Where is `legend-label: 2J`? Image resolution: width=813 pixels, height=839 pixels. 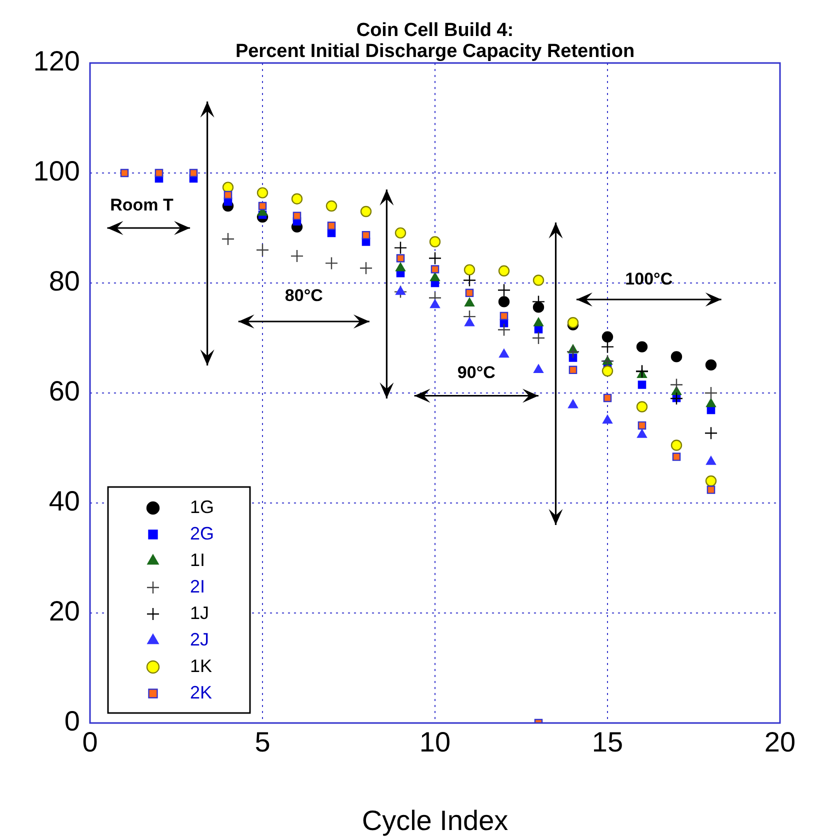
legend-label: 2J is located at coordinates (200, 639).